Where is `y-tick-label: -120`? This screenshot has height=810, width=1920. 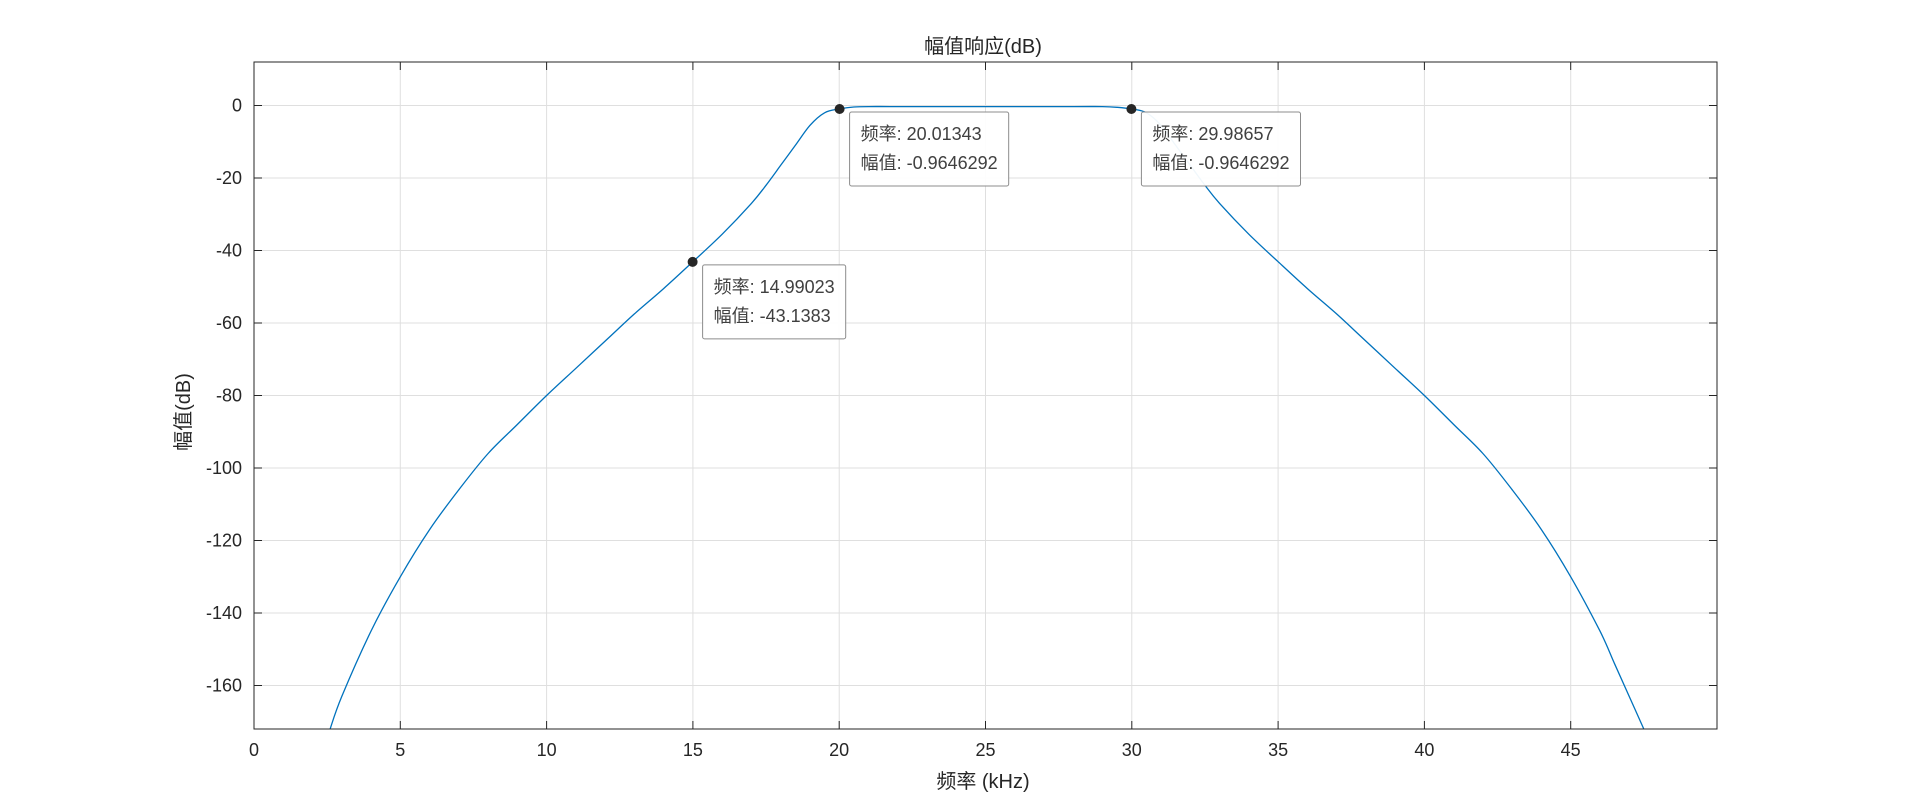 y-tick-label: -120 is located at coordinates (224, 541).